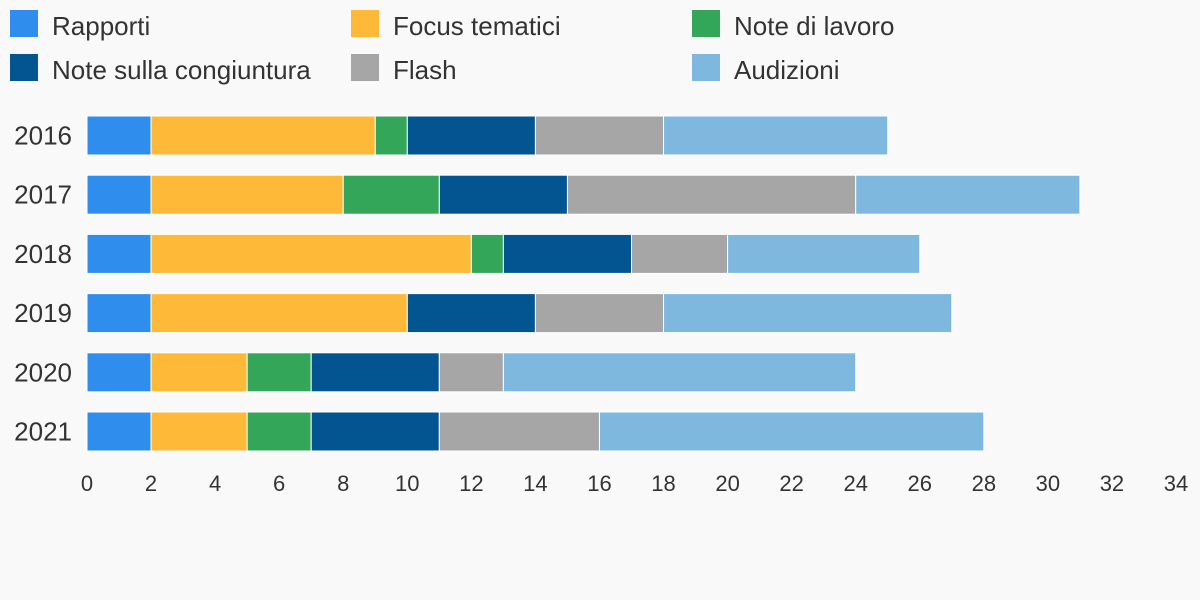 This screenshot has height=600, width=1200. I want to click on x-tick-label-2: 2, so click(151, 483).